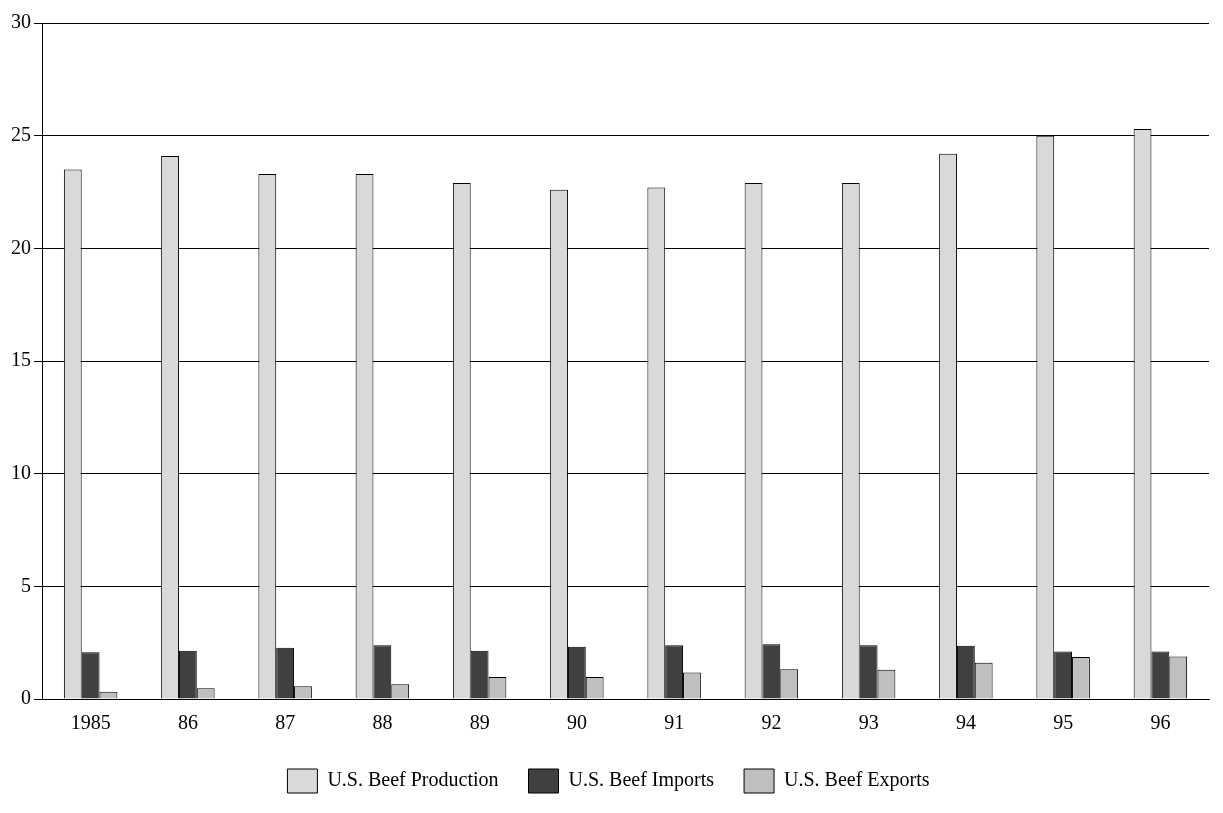 Image resolution: width=1223 pixels, height=813 pixels. I want to click on x-tick-label: 89, so click(479, 722).